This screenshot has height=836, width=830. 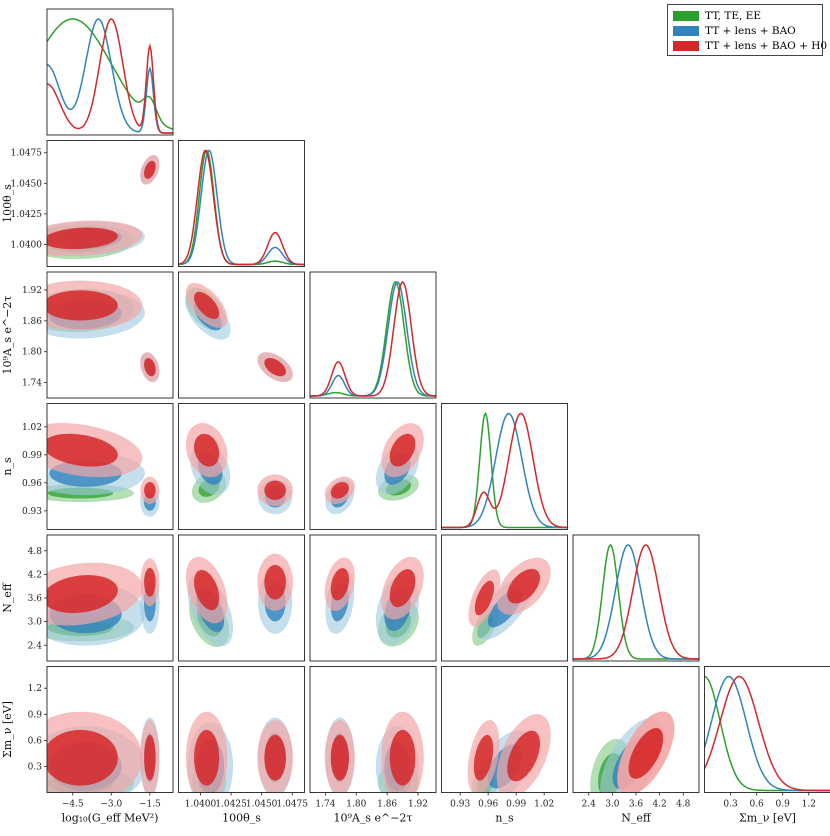 What do you see at coordinates (35, 623) in the screenshot?
I see `y-tick-label-Neff: 3.0` at bounding box center [35, 623].